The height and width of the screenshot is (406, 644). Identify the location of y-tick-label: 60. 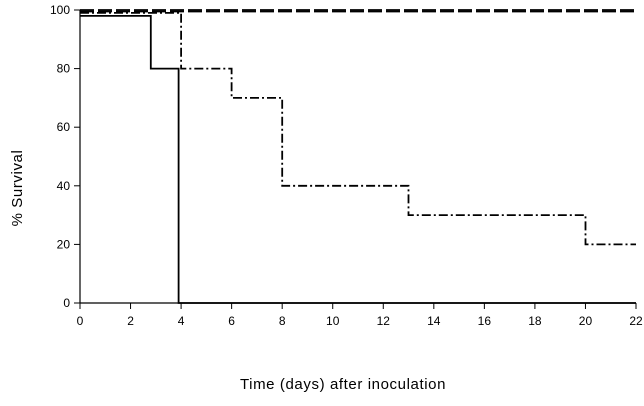
(64, 127).